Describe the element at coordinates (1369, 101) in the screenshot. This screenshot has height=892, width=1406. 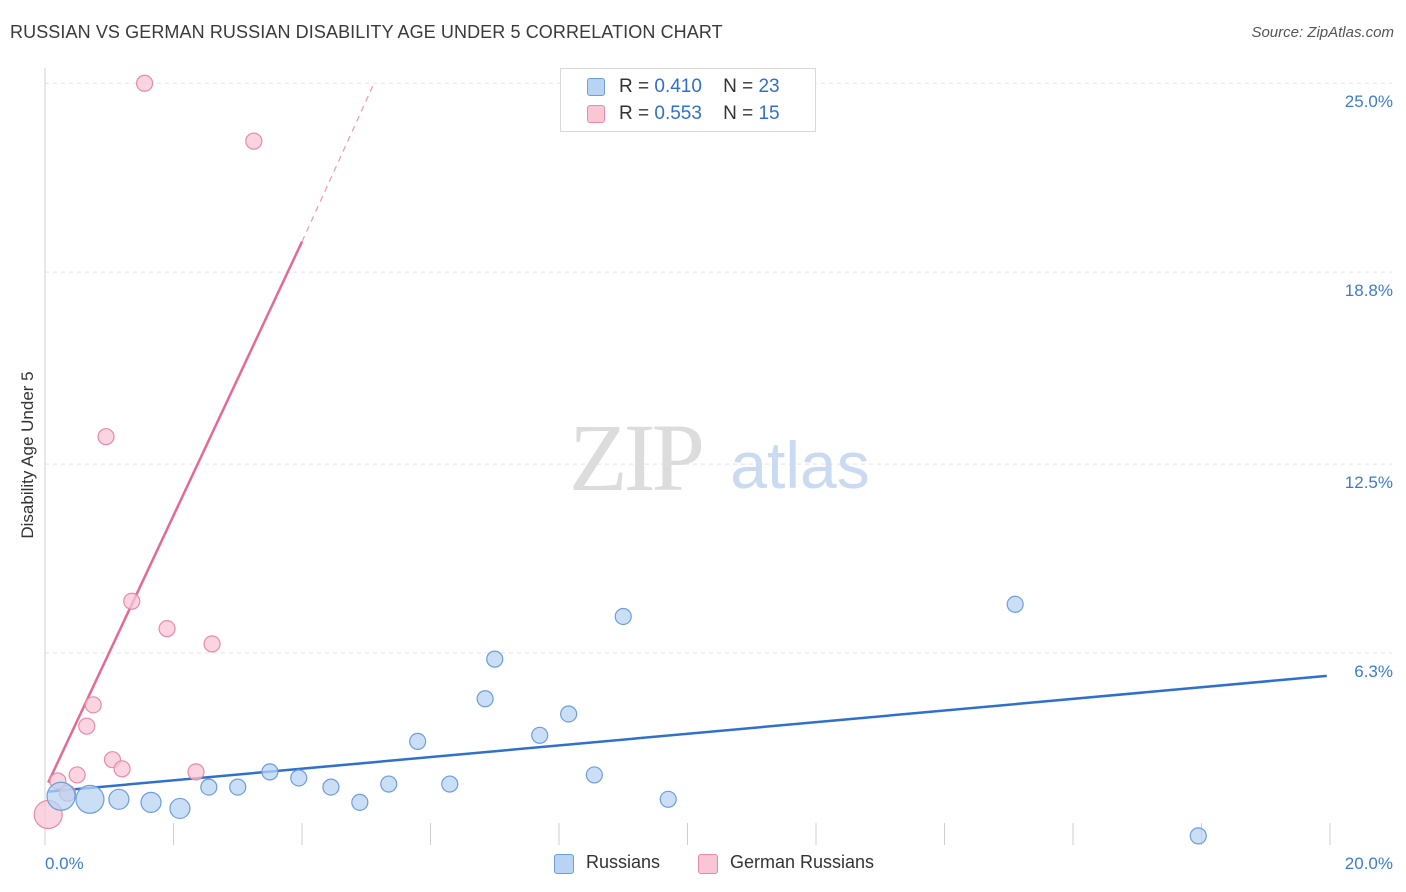
I see `y-tick-label: 25.0%` at that location.